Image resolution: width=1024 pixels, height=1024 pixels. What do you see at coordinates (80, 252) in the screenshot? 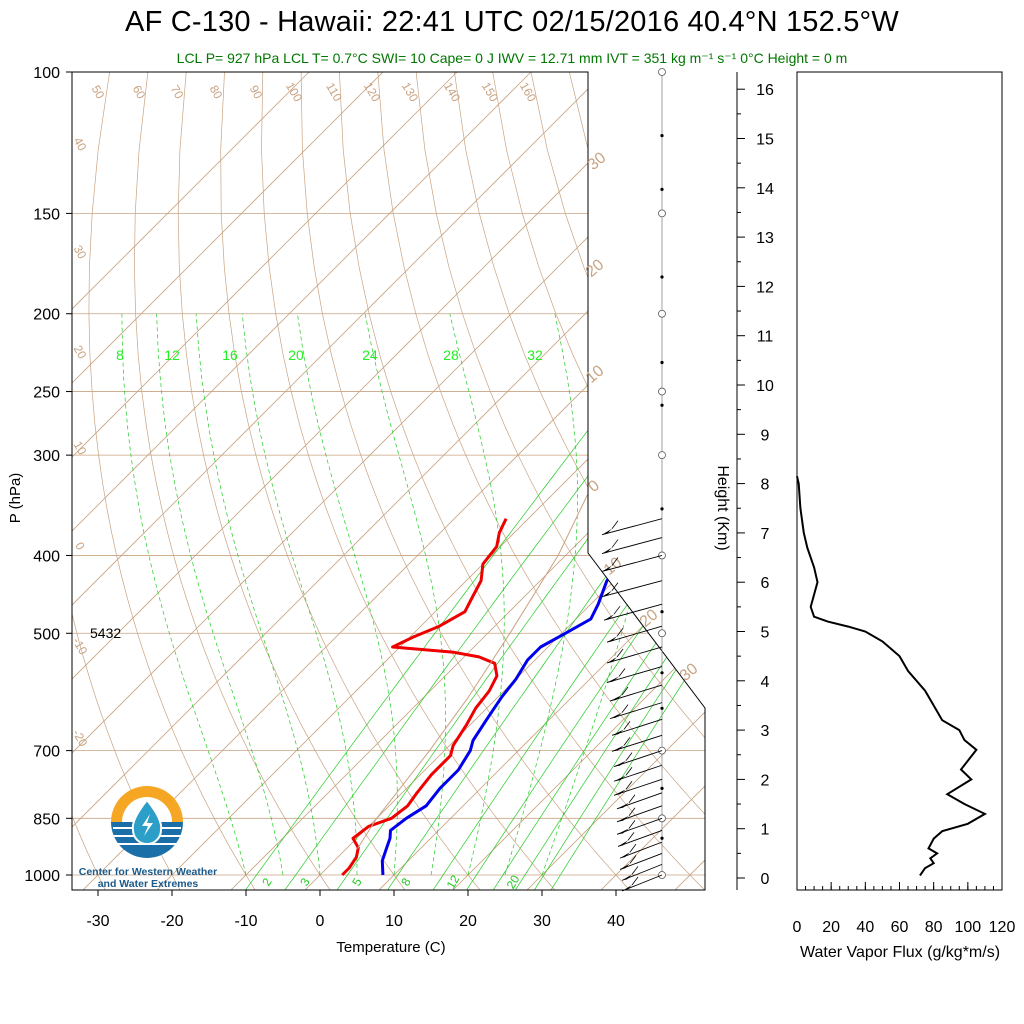
I see `theta-label-left: 30` at bounding box center [80, 252].